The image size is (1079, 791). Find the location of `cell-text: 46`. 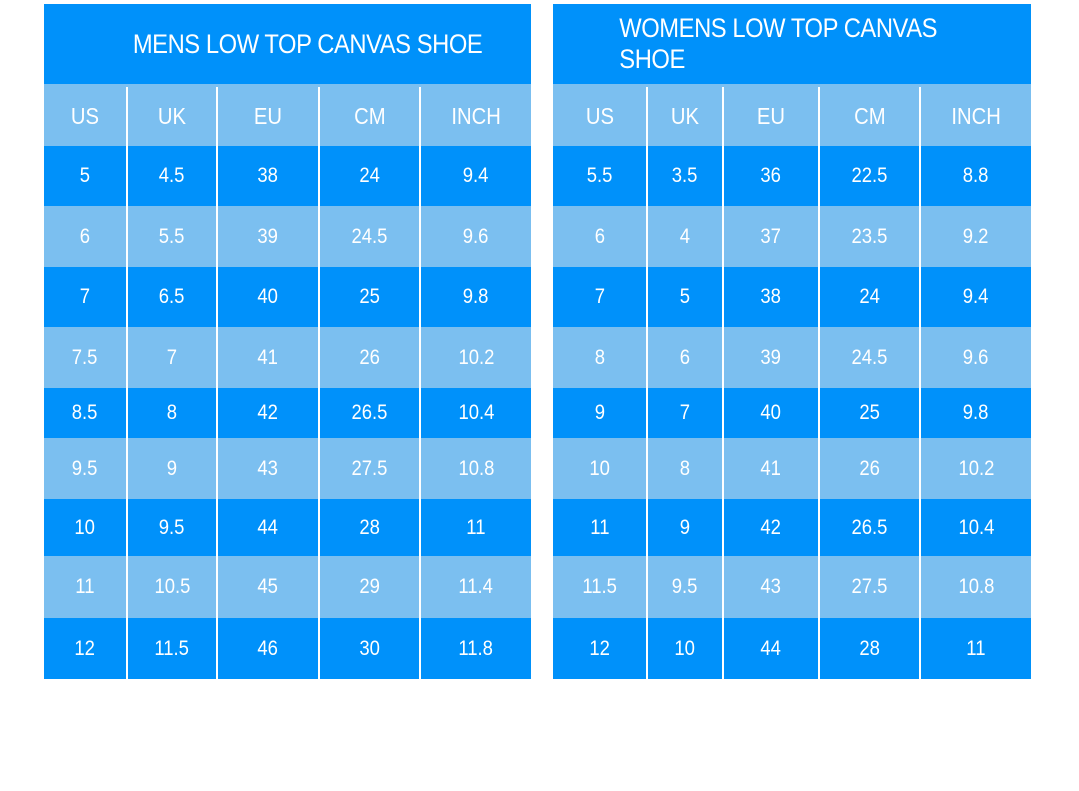

cell-text: 46 is located at coordinates (268, 648).